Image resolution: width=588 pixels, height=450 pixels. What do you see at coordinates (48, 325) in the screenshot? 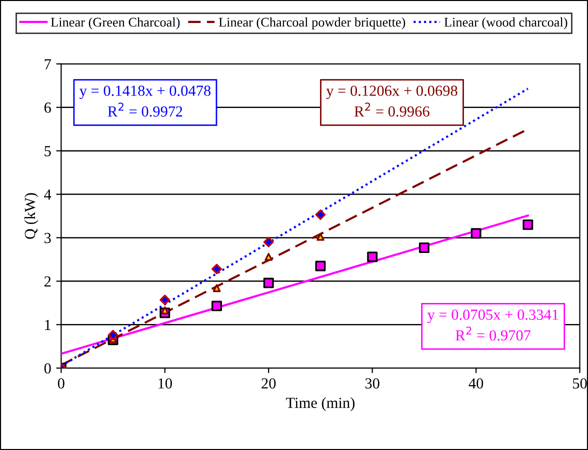
I see `y-tick-label: 1` at bounding box center [48, 325].